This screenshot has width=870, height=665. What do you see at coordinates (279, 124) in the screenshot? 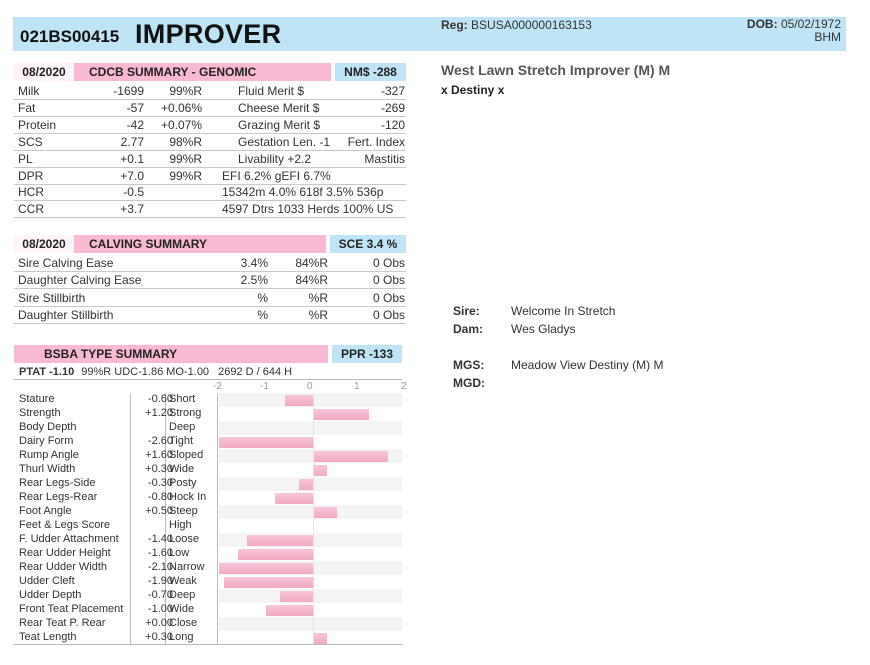
I see `cdcb-label: Grazing Merit $` at bounding box center [279, 124].